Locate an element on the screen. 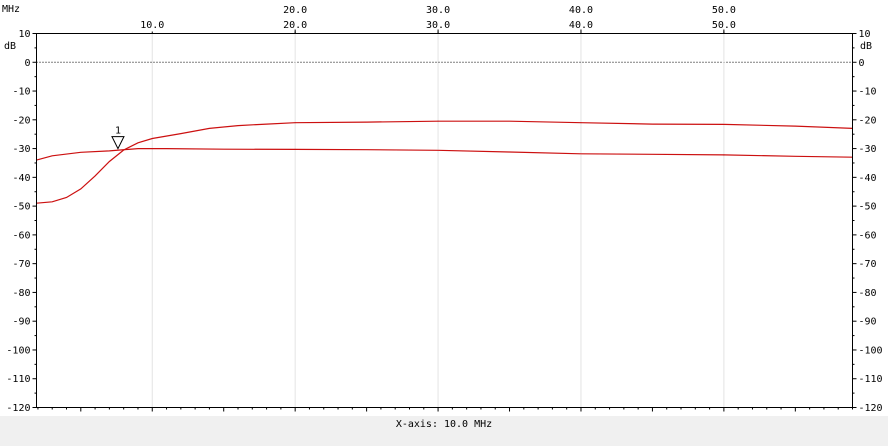 The height and width of the screenshot is (446, 888). y-tick-label-left: -40 is located at coordinates (21, 178).